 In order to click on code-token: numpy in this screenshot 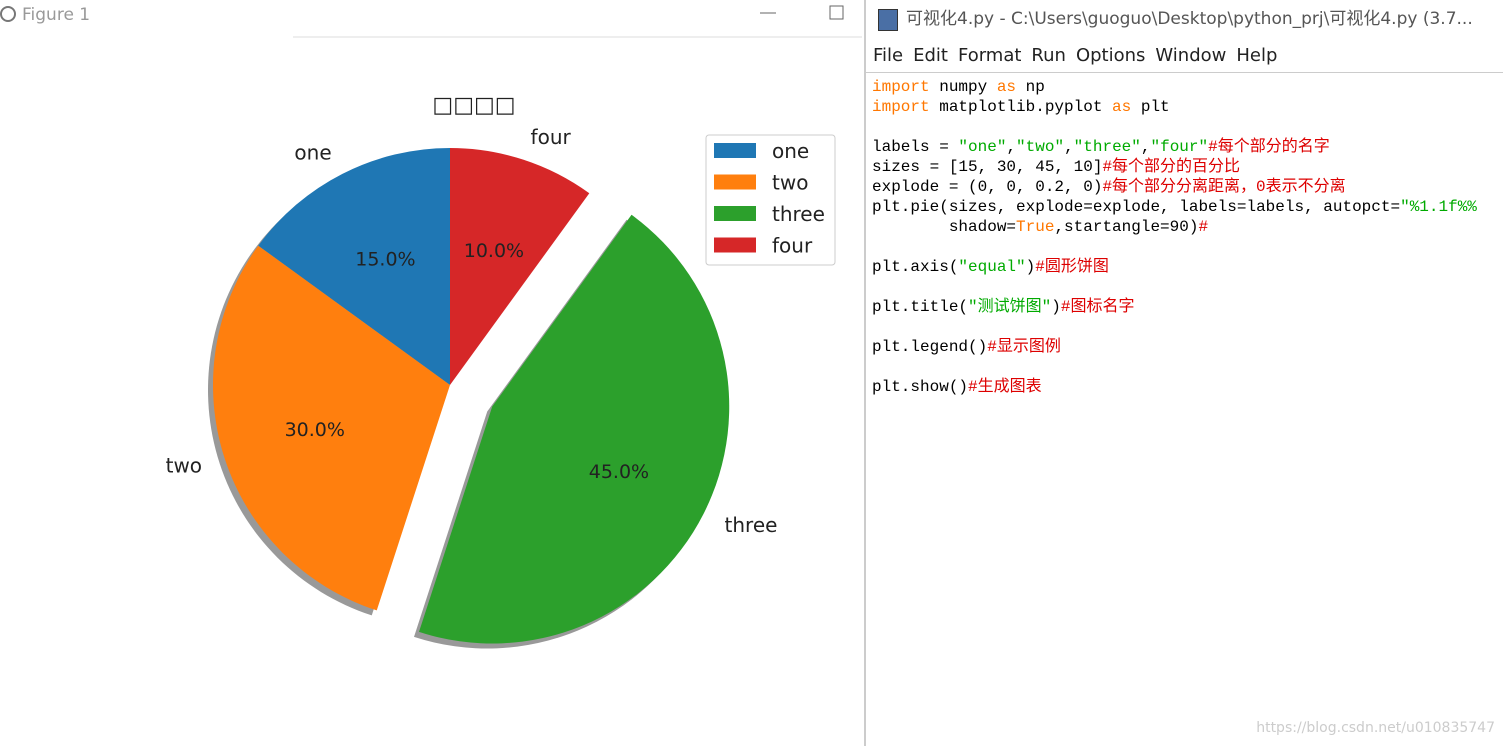, I will do `click(963, 87)`.